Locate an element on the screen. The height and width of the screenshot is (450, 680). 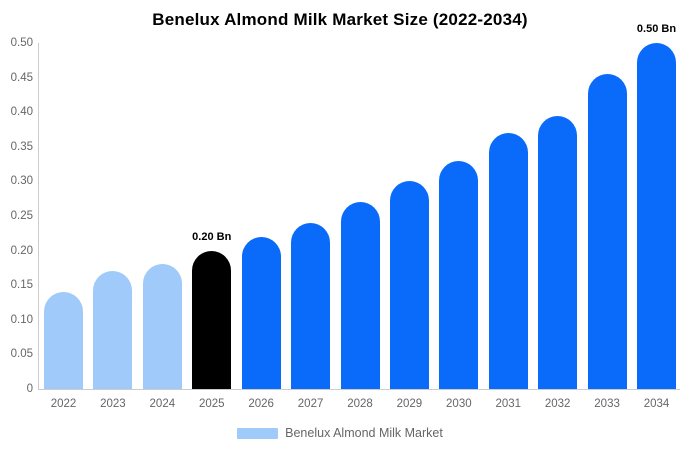
x-tick-label-2022: 2022 is located at coordinates (63, 404).